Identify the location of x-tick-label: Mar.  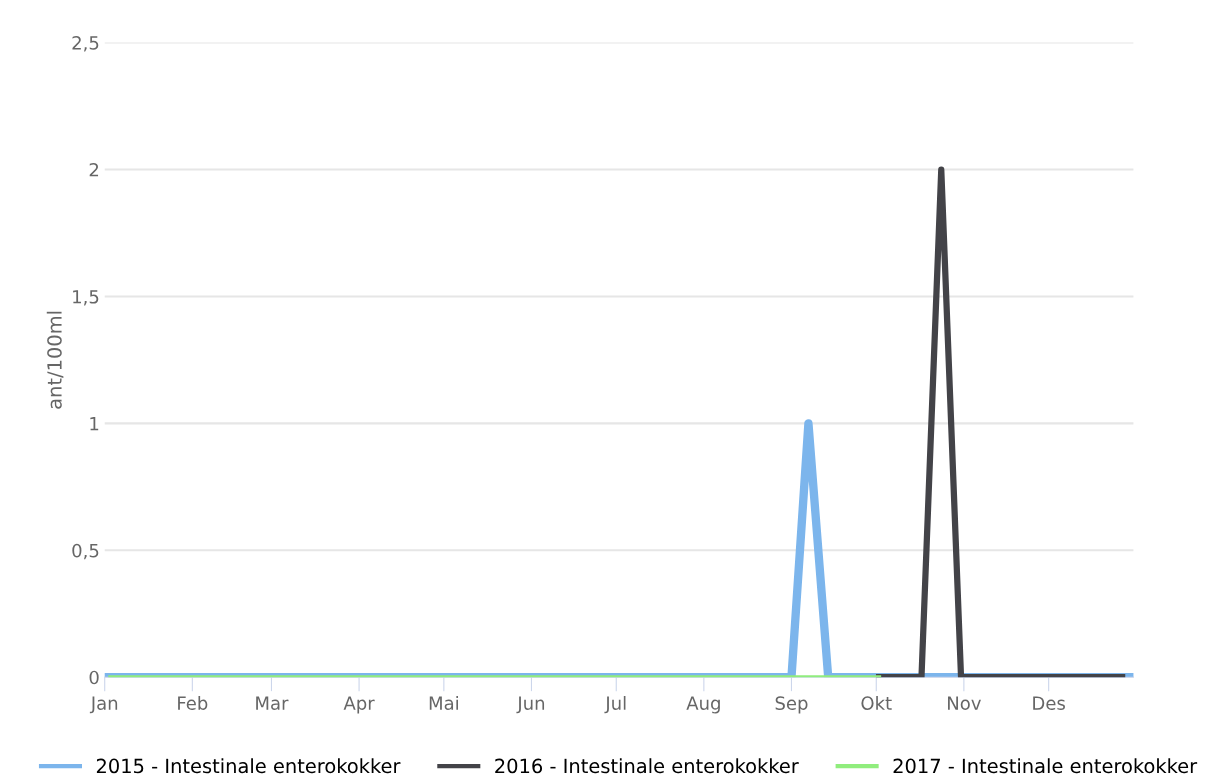
(272, 703).